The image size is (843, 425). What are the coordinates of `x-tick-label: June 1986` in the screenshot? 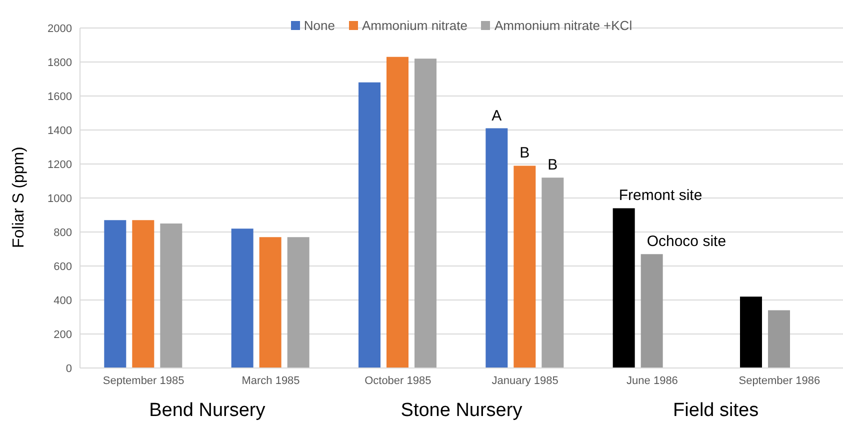 It's located at (652, 380).